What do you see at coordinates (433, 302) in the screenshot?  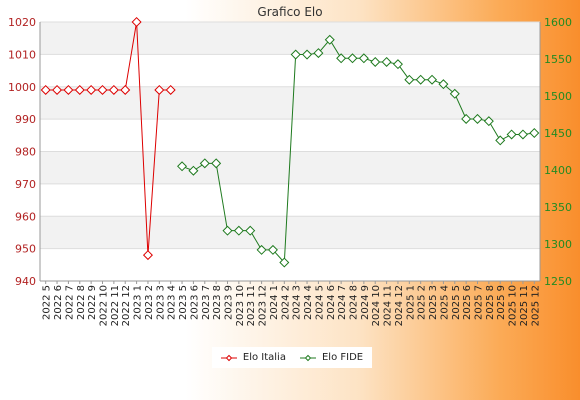 I see `x-tick-label: 2025 3` at bounding box center [433, 302].